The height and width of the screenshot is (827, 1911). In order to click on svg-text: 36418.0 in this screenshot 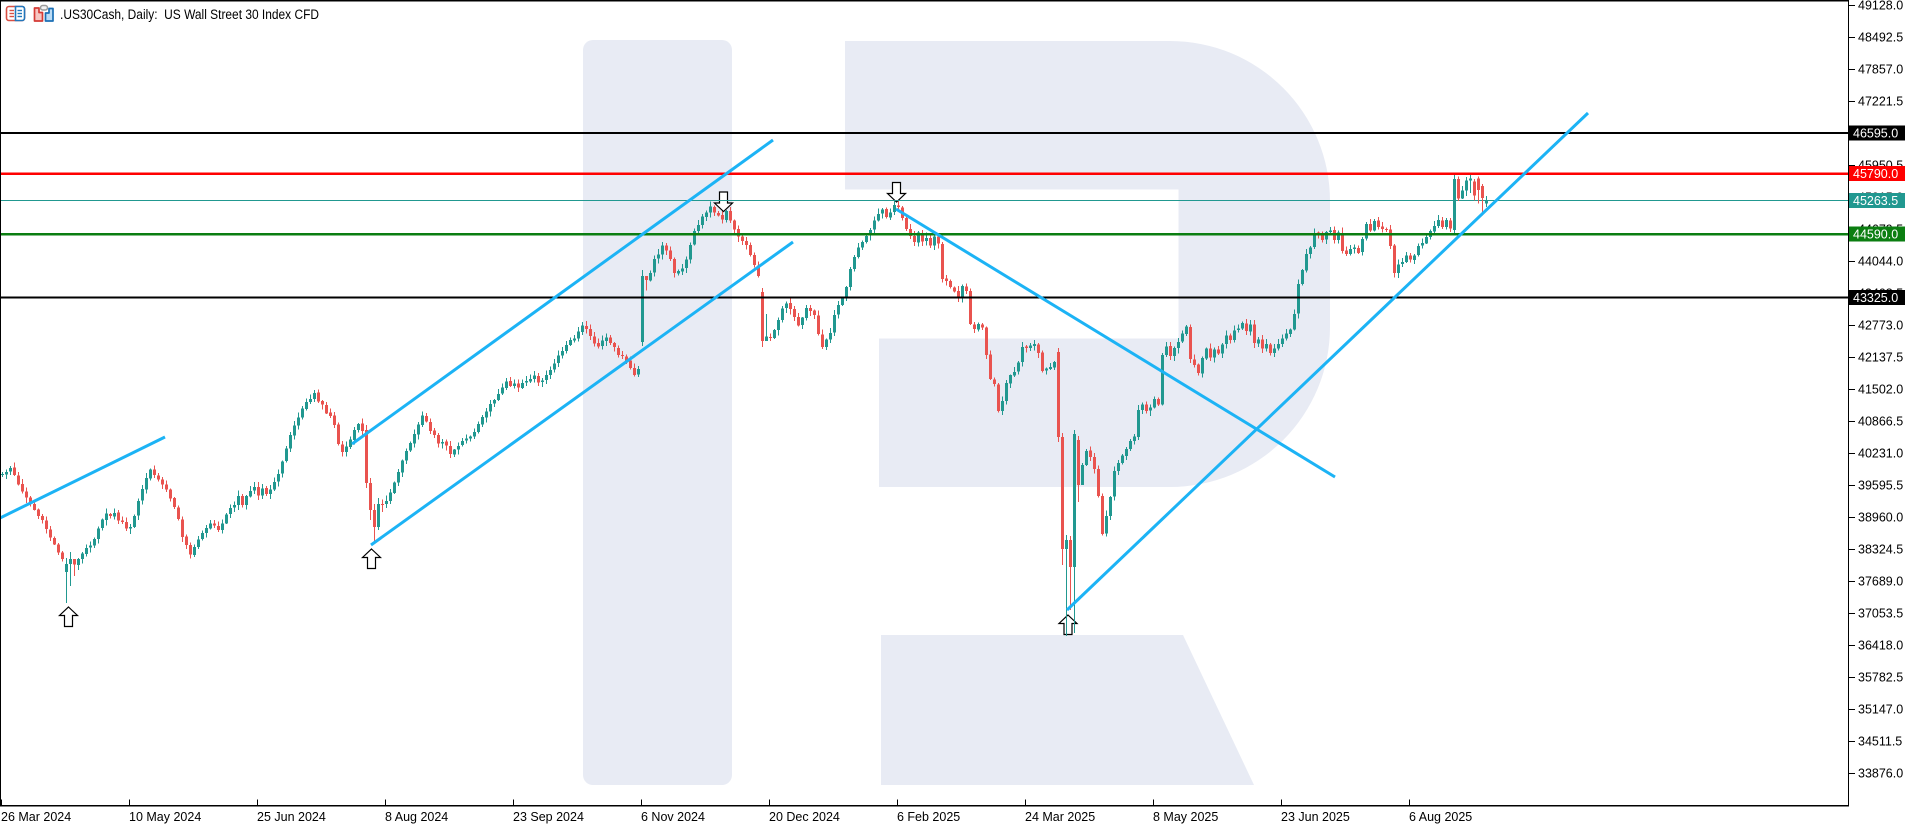, I will do `click(1880, 646)`.